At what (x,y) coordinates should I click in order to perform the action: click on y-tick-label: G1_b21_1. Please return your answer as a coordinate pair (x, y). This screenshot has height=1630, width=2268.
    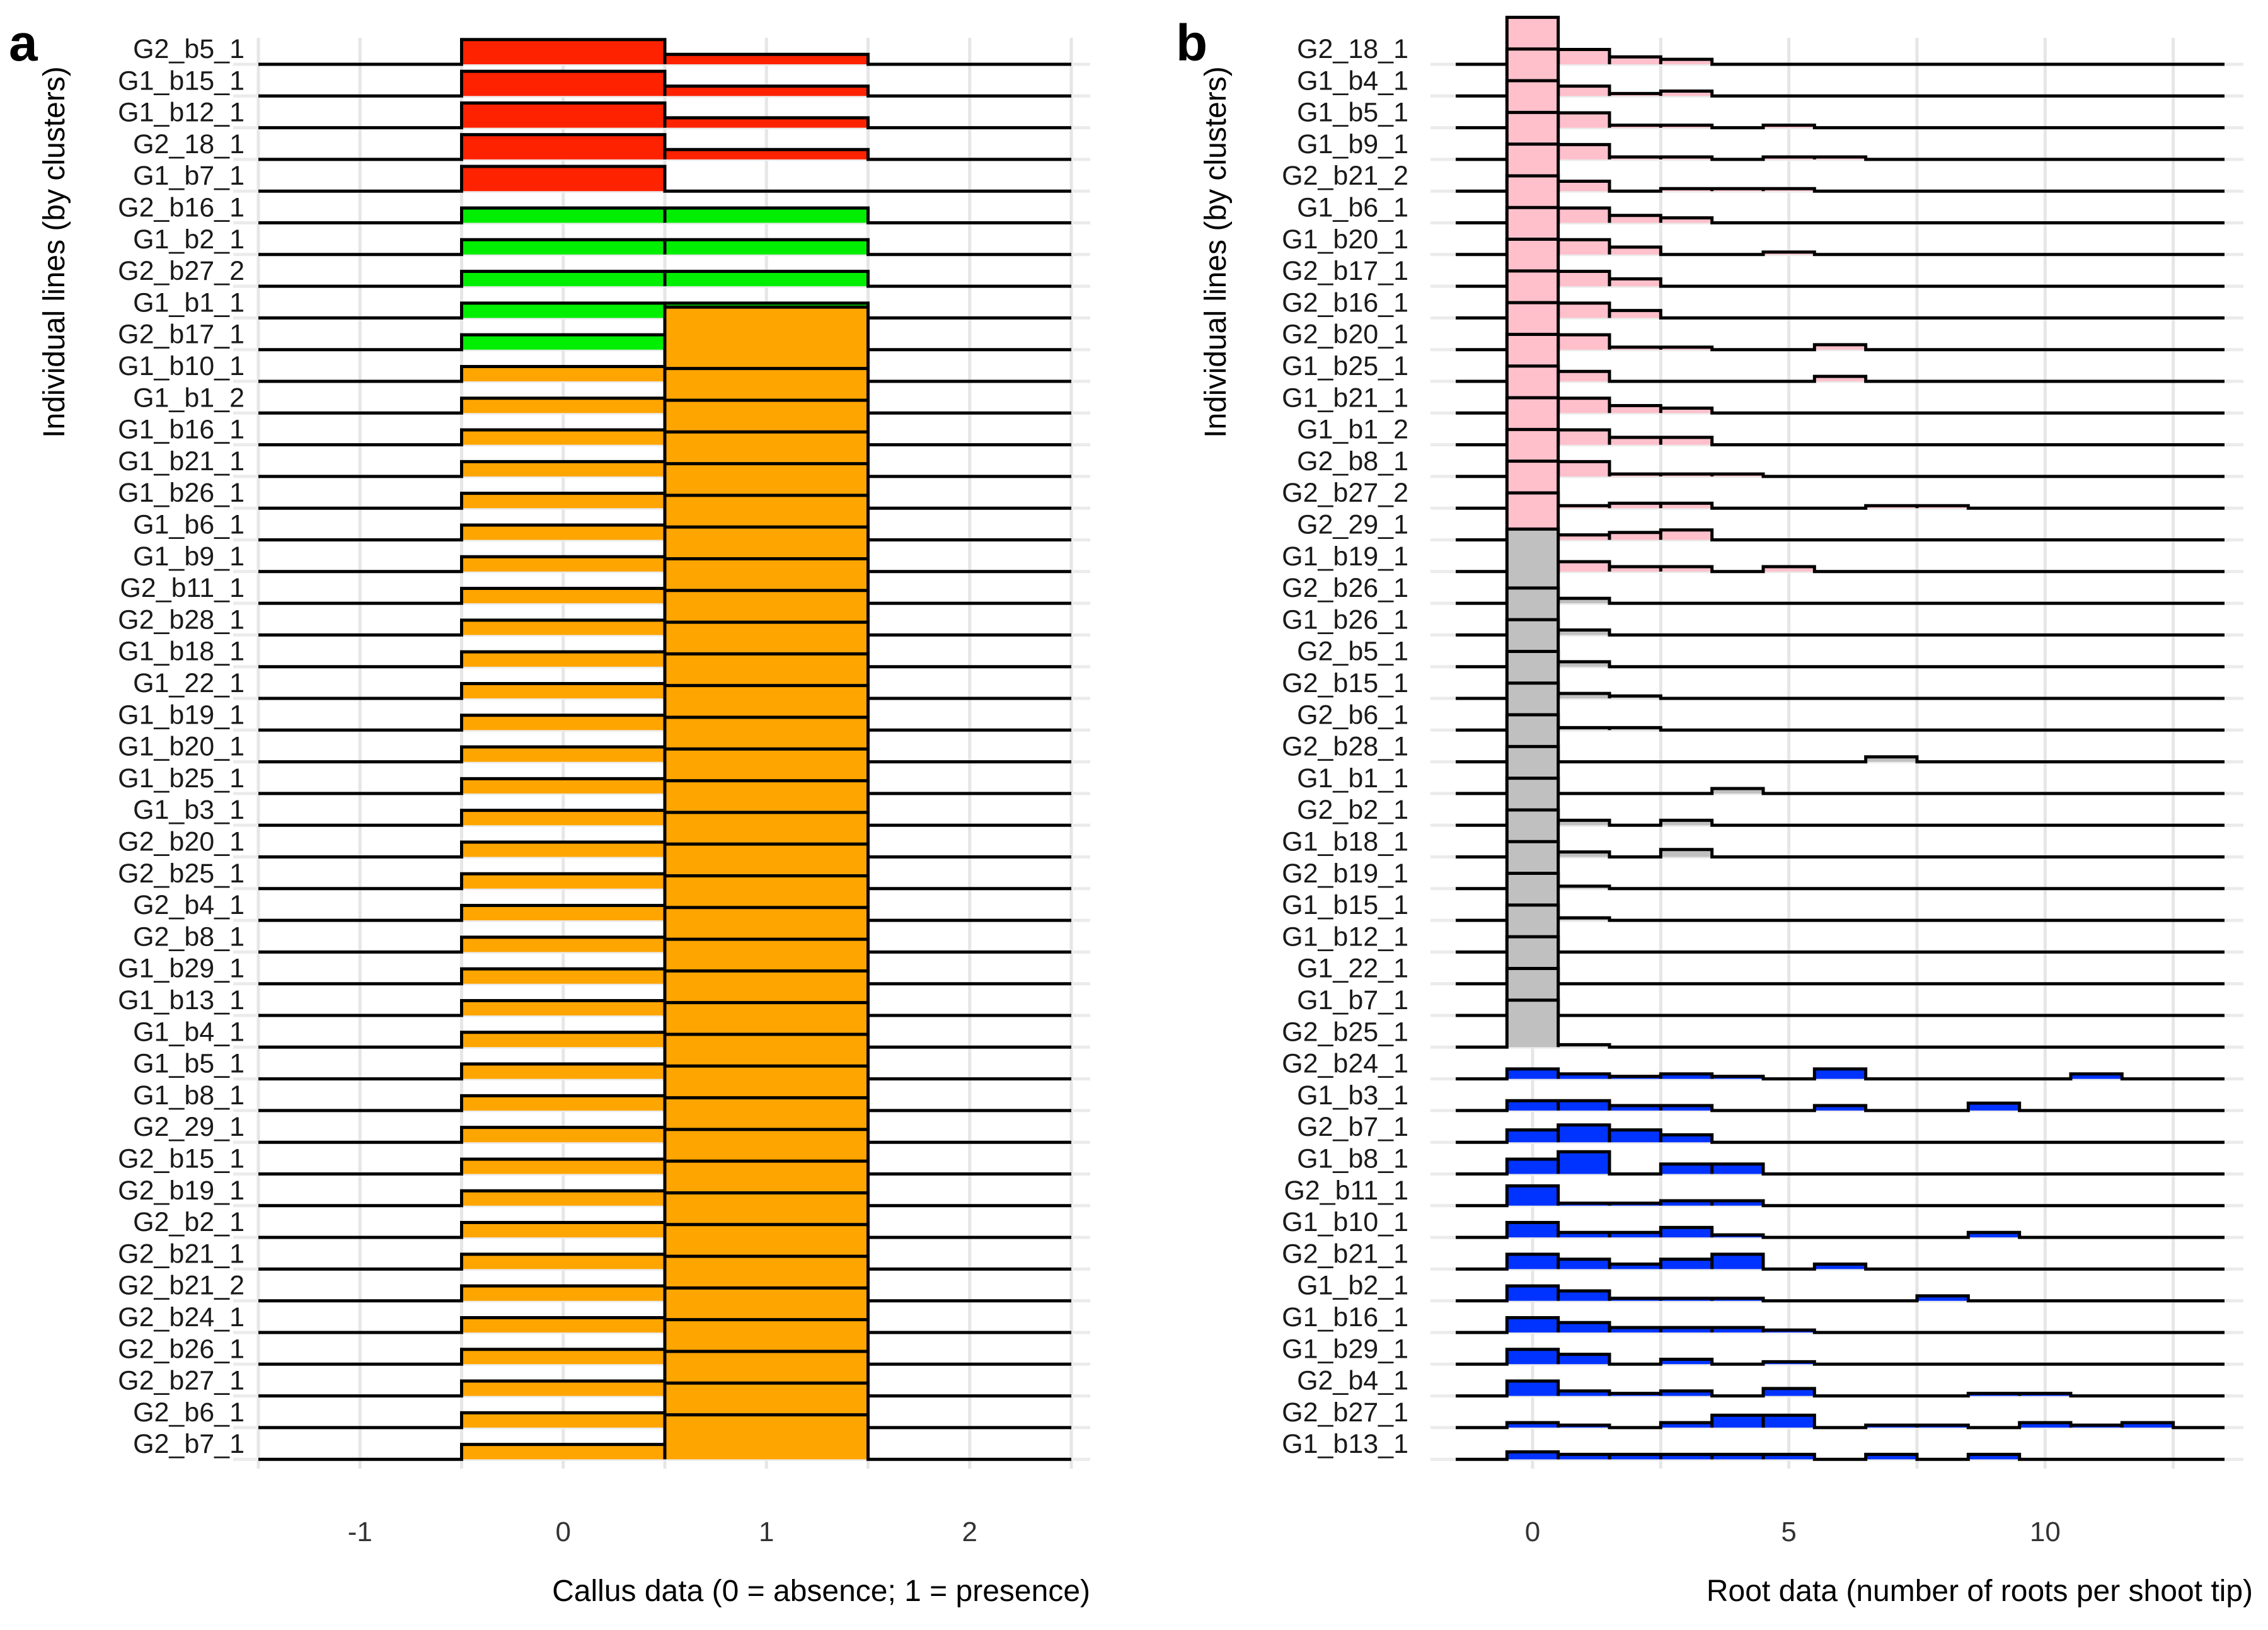
    Looking at the image, I should click on (181, 461).